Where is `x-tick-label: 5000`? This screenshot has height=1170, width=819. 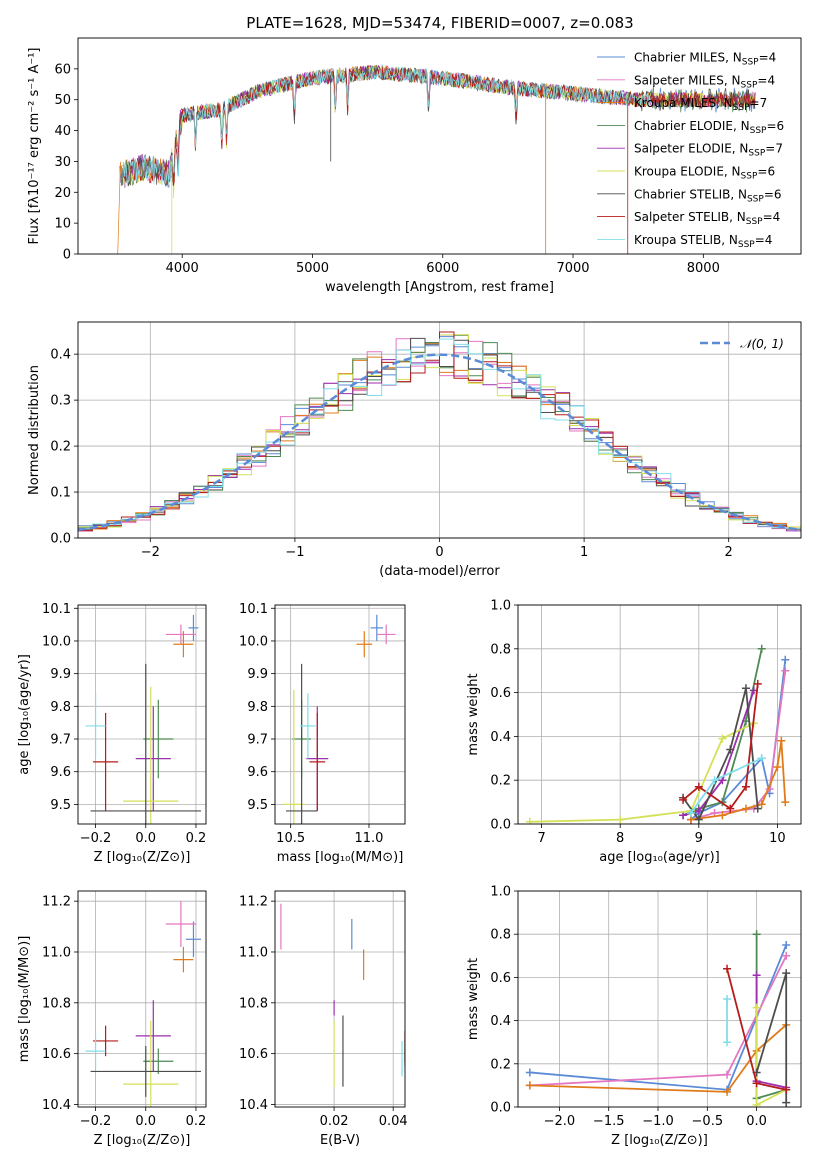 x-tick-label: 5000 is located at coordinates (312, 268).